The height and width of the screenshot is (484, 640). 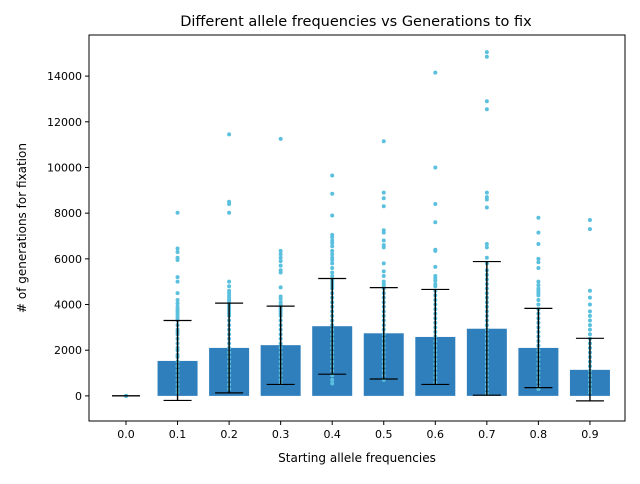 What do you see at coordinates (538, 300) in the screenshot?
I see `point-0.8-12` at bounding box center [538, 300].